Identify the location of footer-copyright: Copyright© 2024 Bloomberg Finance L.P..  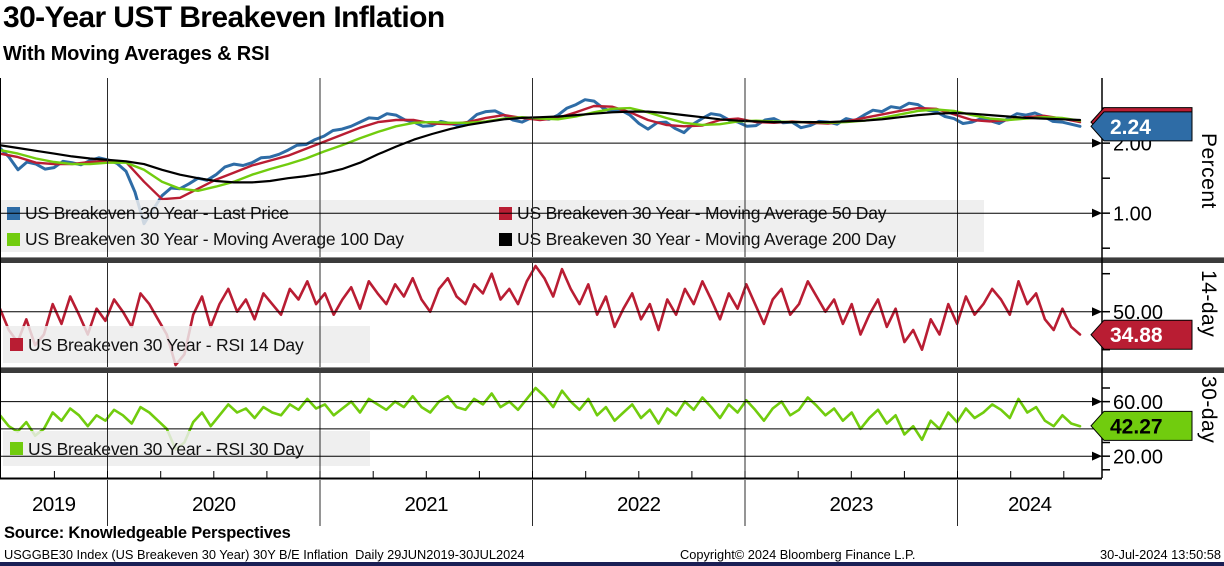
(798, 554).